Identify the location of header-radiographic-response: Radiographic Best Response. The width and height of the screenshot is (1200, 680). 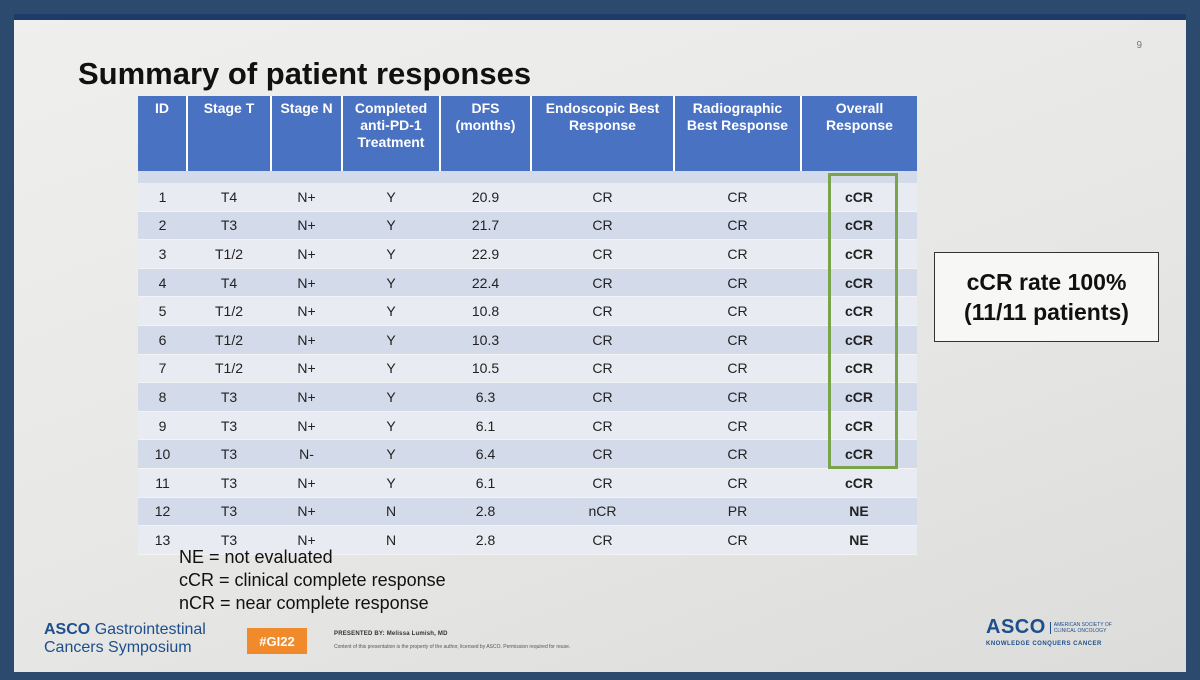
(738, 133).